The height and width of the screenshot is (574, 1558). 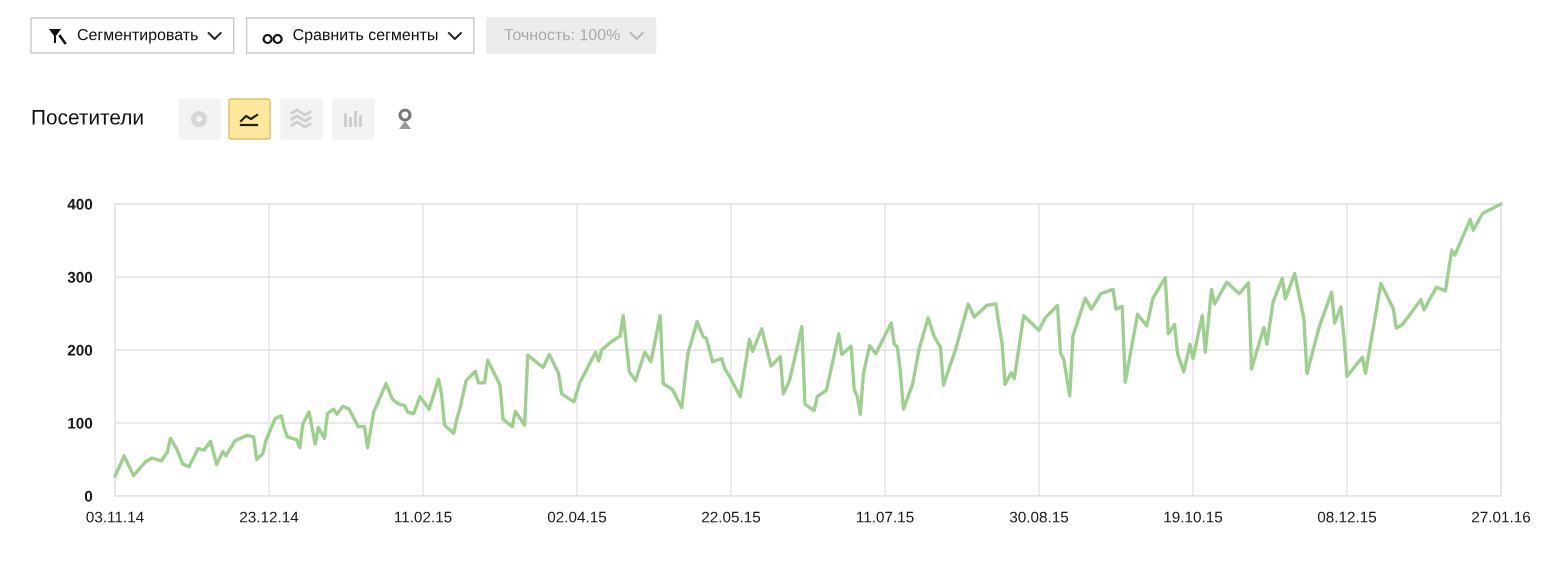 I want to click on y-tick-label: 100, so click(x=80, y=423).